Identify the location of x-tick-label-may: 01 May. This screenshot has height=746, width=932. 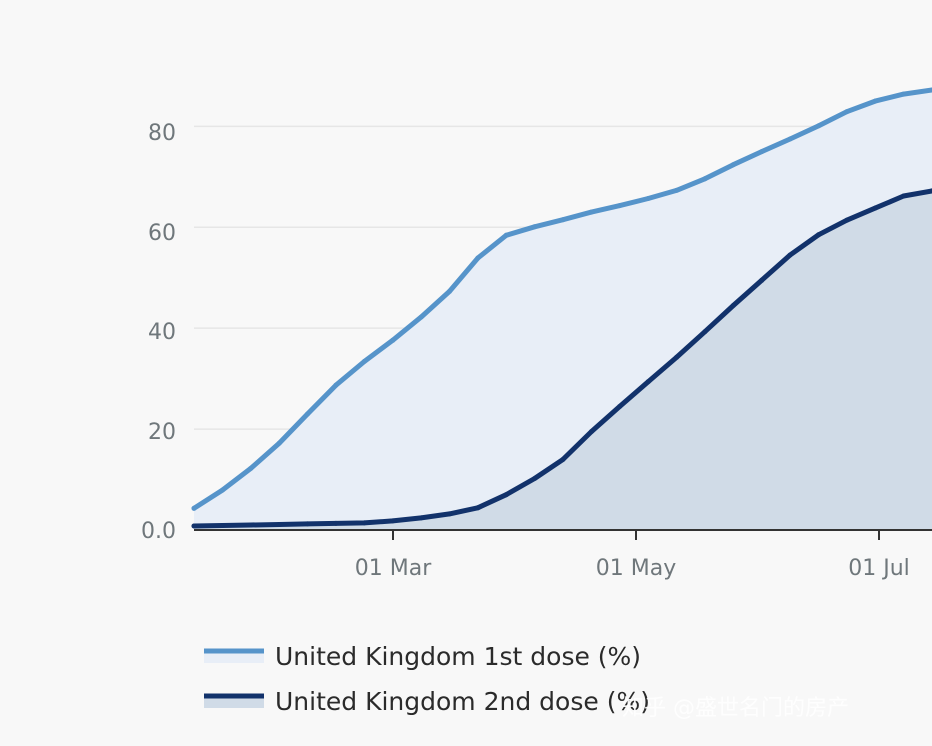
(636, 568).